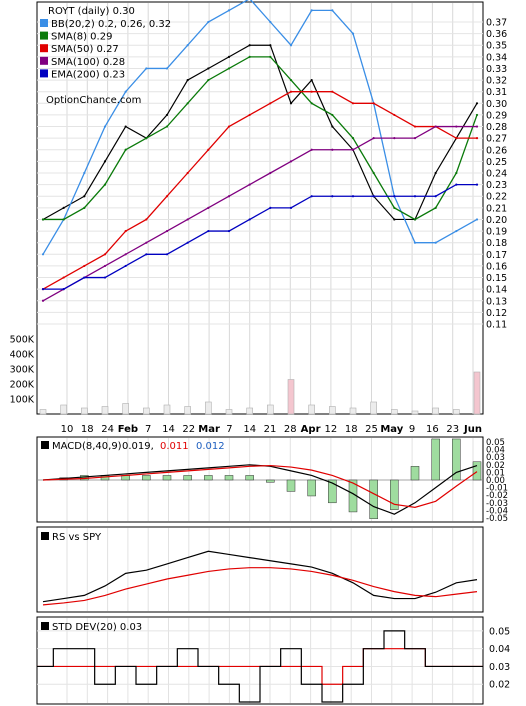  Describe the element at coordinates (260, 486) in the screenshot. I see `macd-signal-line` at that location.